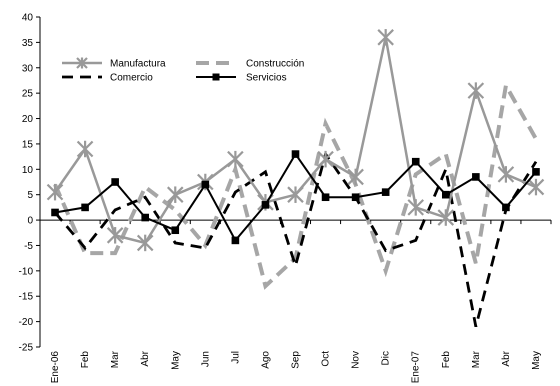 This screenshot has height=386, width=560. I want to click on legend-label-servicios: Servicios, so click(266, 78).